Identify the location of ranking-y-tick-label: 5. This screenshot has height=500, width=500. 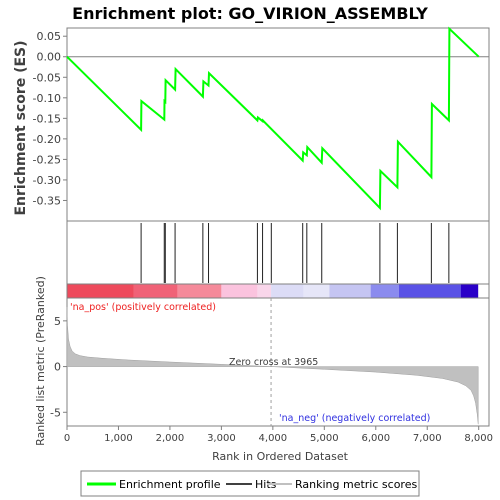
(57, 321).